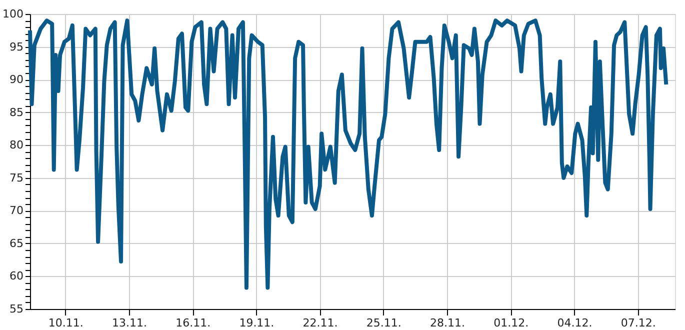  What do you see at coordinates (448, 323) in the screenshot?
I see `x-tick-label: 28.11.` at bounding box center [448, 323].